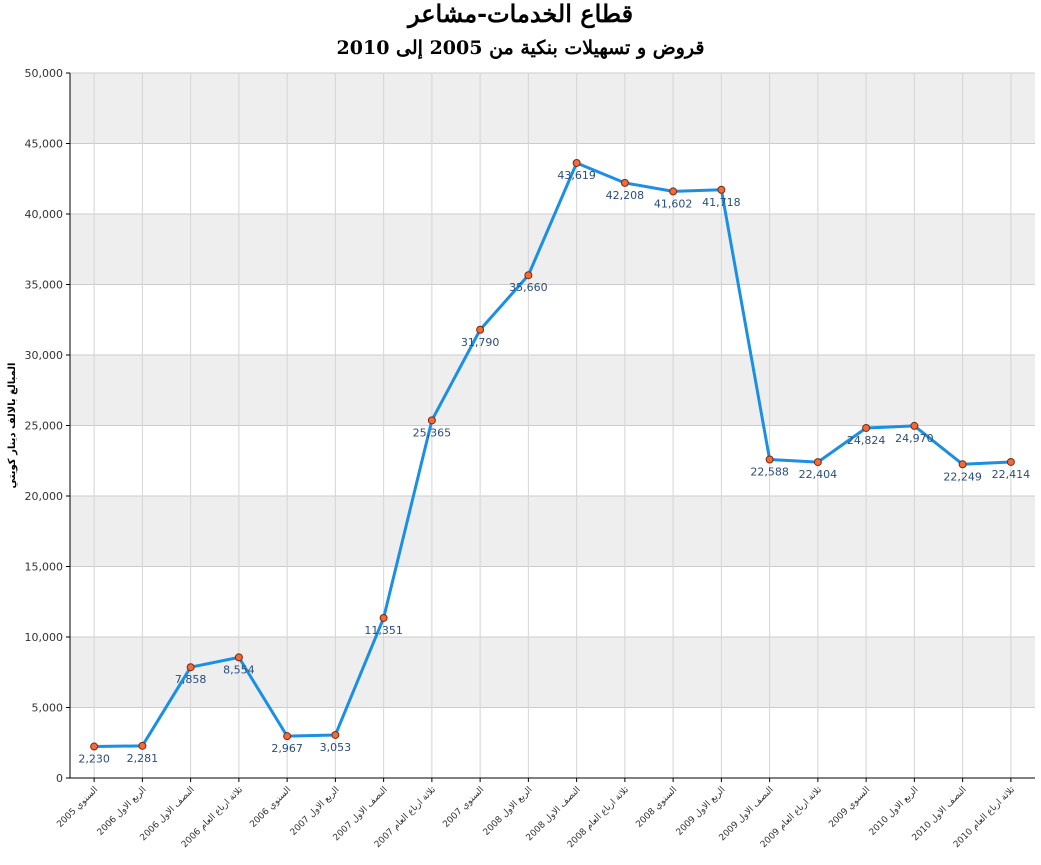 The width and height of the screenshot is (1041, 865). Describe the element at coordinates (77, 807) in the screenshot. I see `x-tick-label: السنوي 2005` at that location.